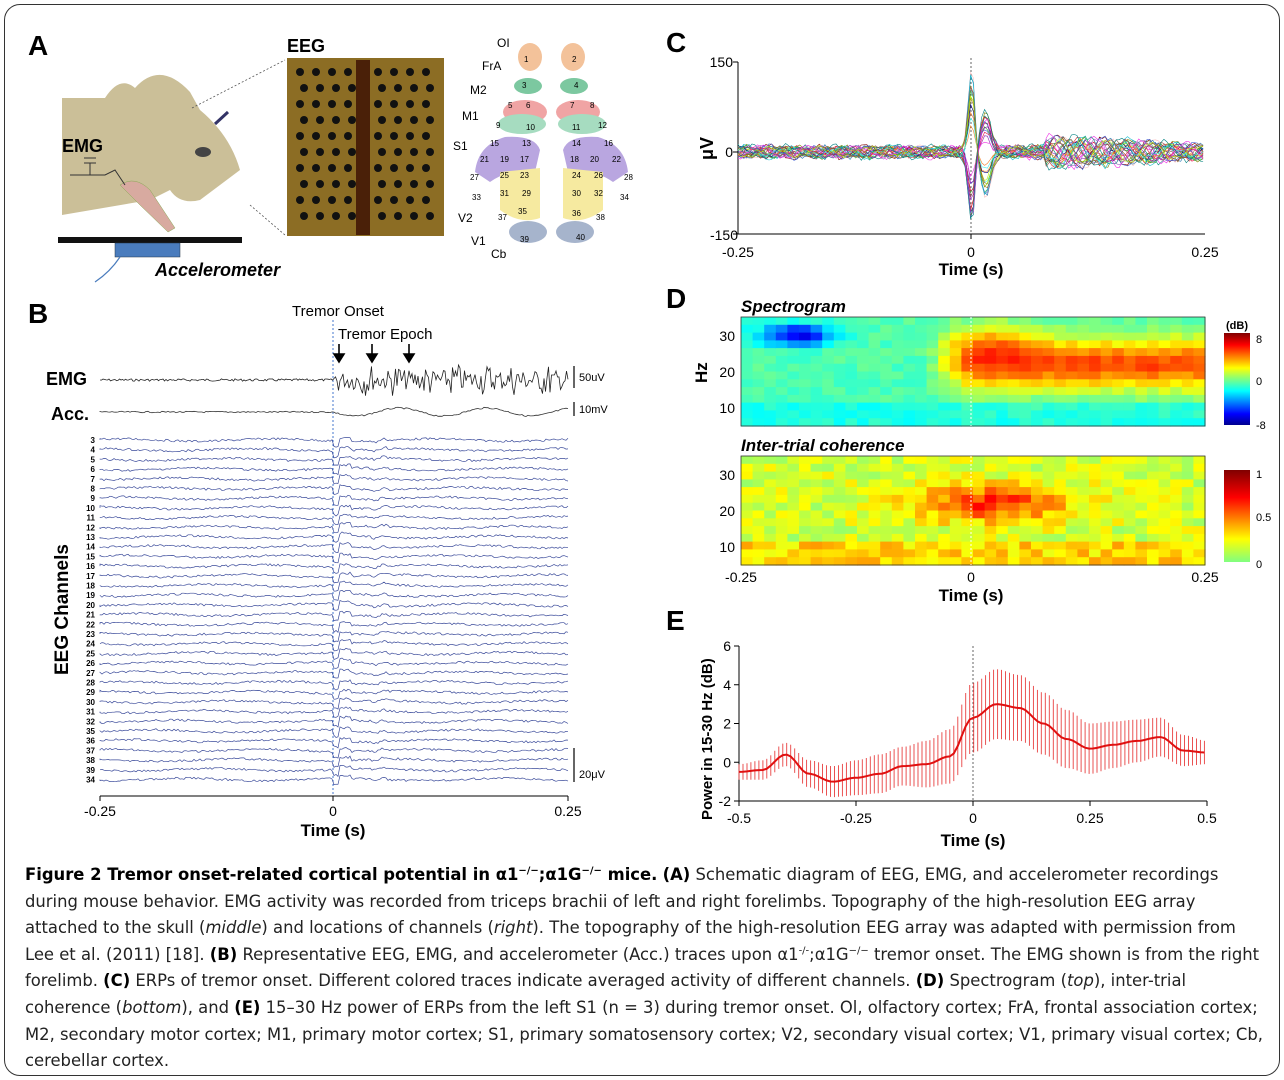  What do you see at coordinates (374, 354) in the screenshot?
I see `tremor-epoch-arrows` at bounding box center [374, 354].